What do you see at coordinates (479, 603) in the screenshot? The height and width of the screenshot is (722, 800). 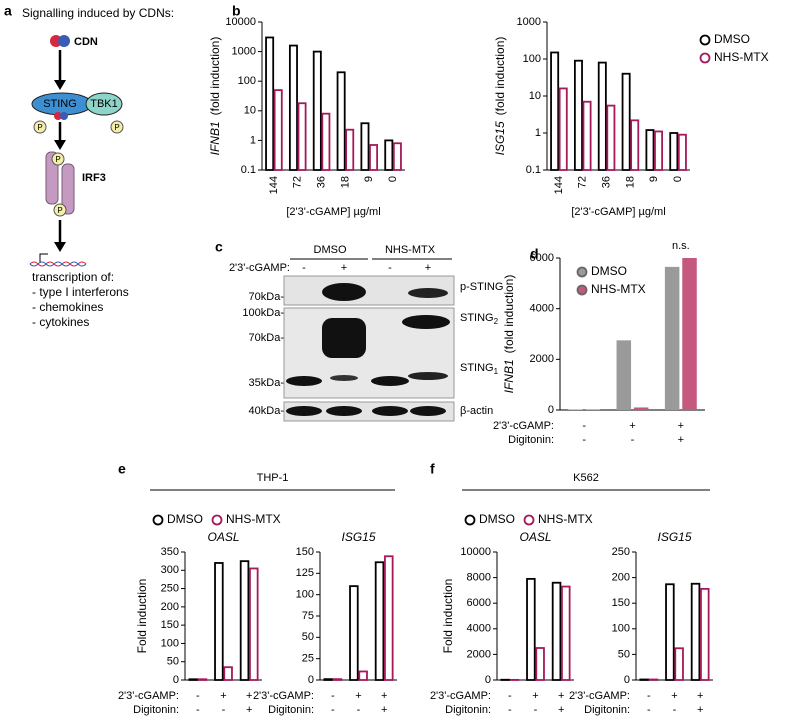 I see `y-tick-label: 6000` at bounding box center [479, 603].